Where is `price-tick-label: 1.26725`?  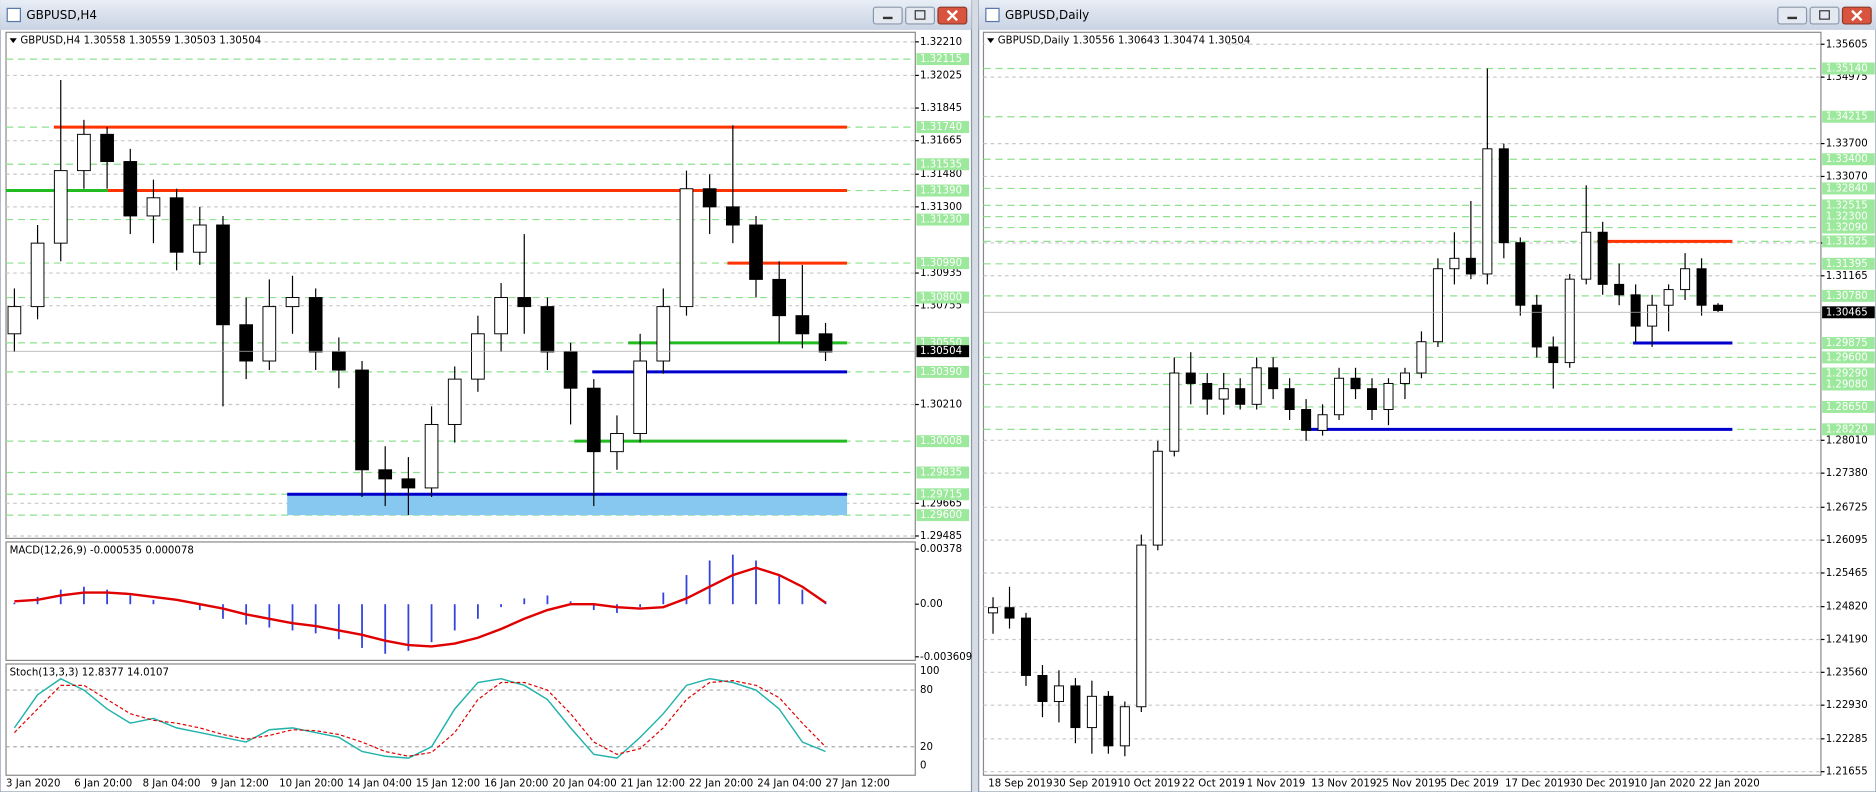
price-tick-label: 1.26725 is located at coordinates (1847, 507).